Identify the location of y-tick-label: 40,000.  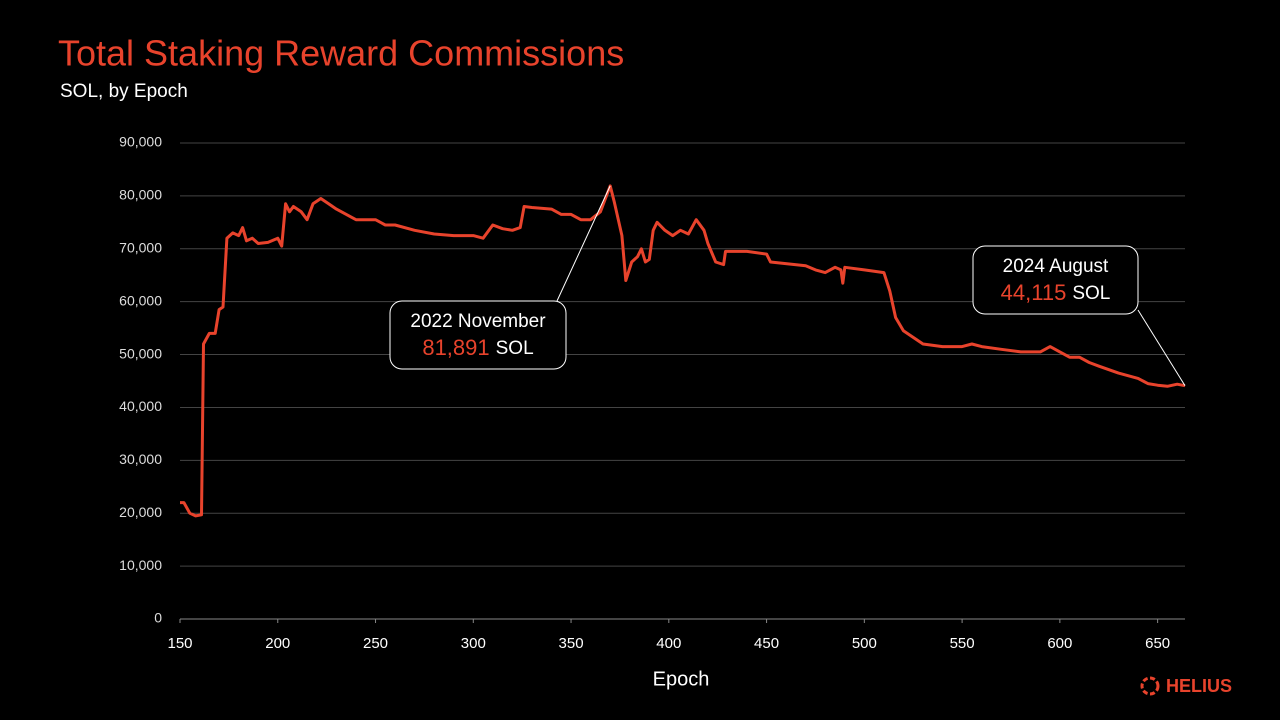
(140, 406).